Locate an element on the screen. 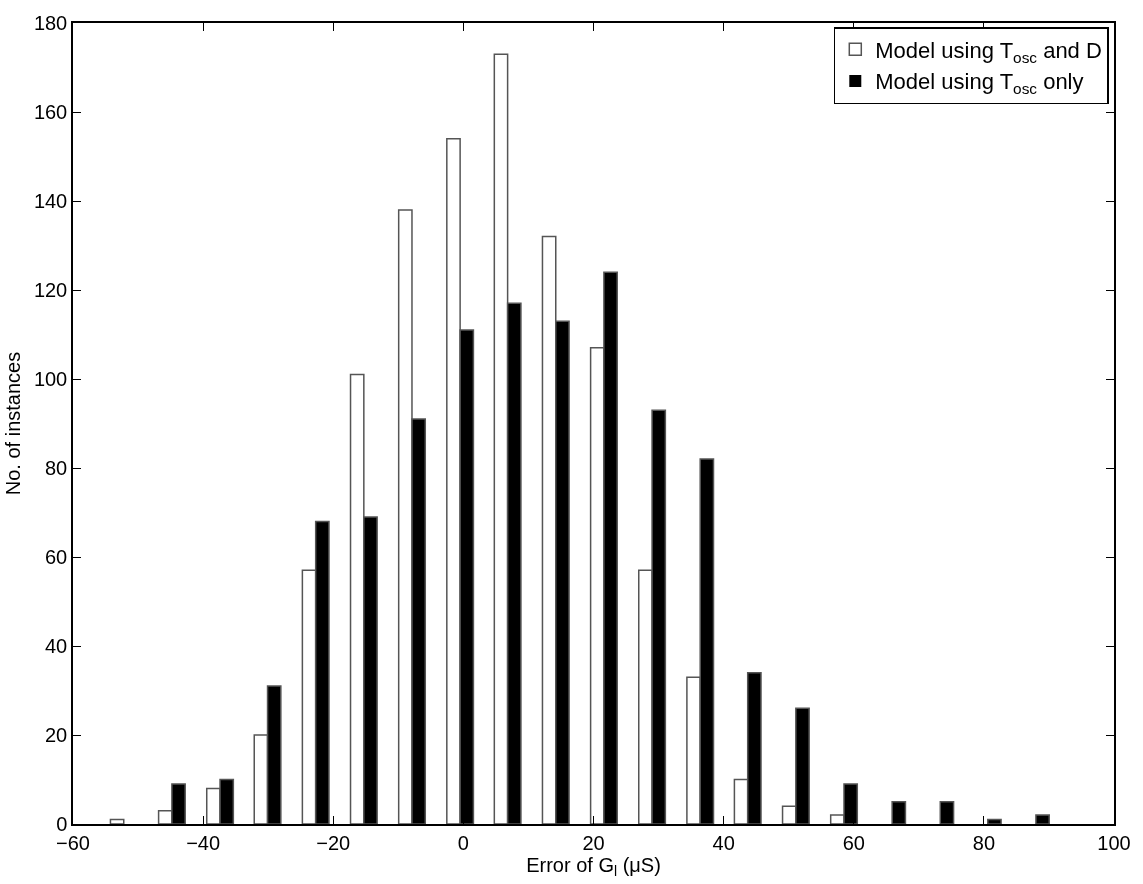  y-tick-label: 180 is located at coordinates (50, 23).